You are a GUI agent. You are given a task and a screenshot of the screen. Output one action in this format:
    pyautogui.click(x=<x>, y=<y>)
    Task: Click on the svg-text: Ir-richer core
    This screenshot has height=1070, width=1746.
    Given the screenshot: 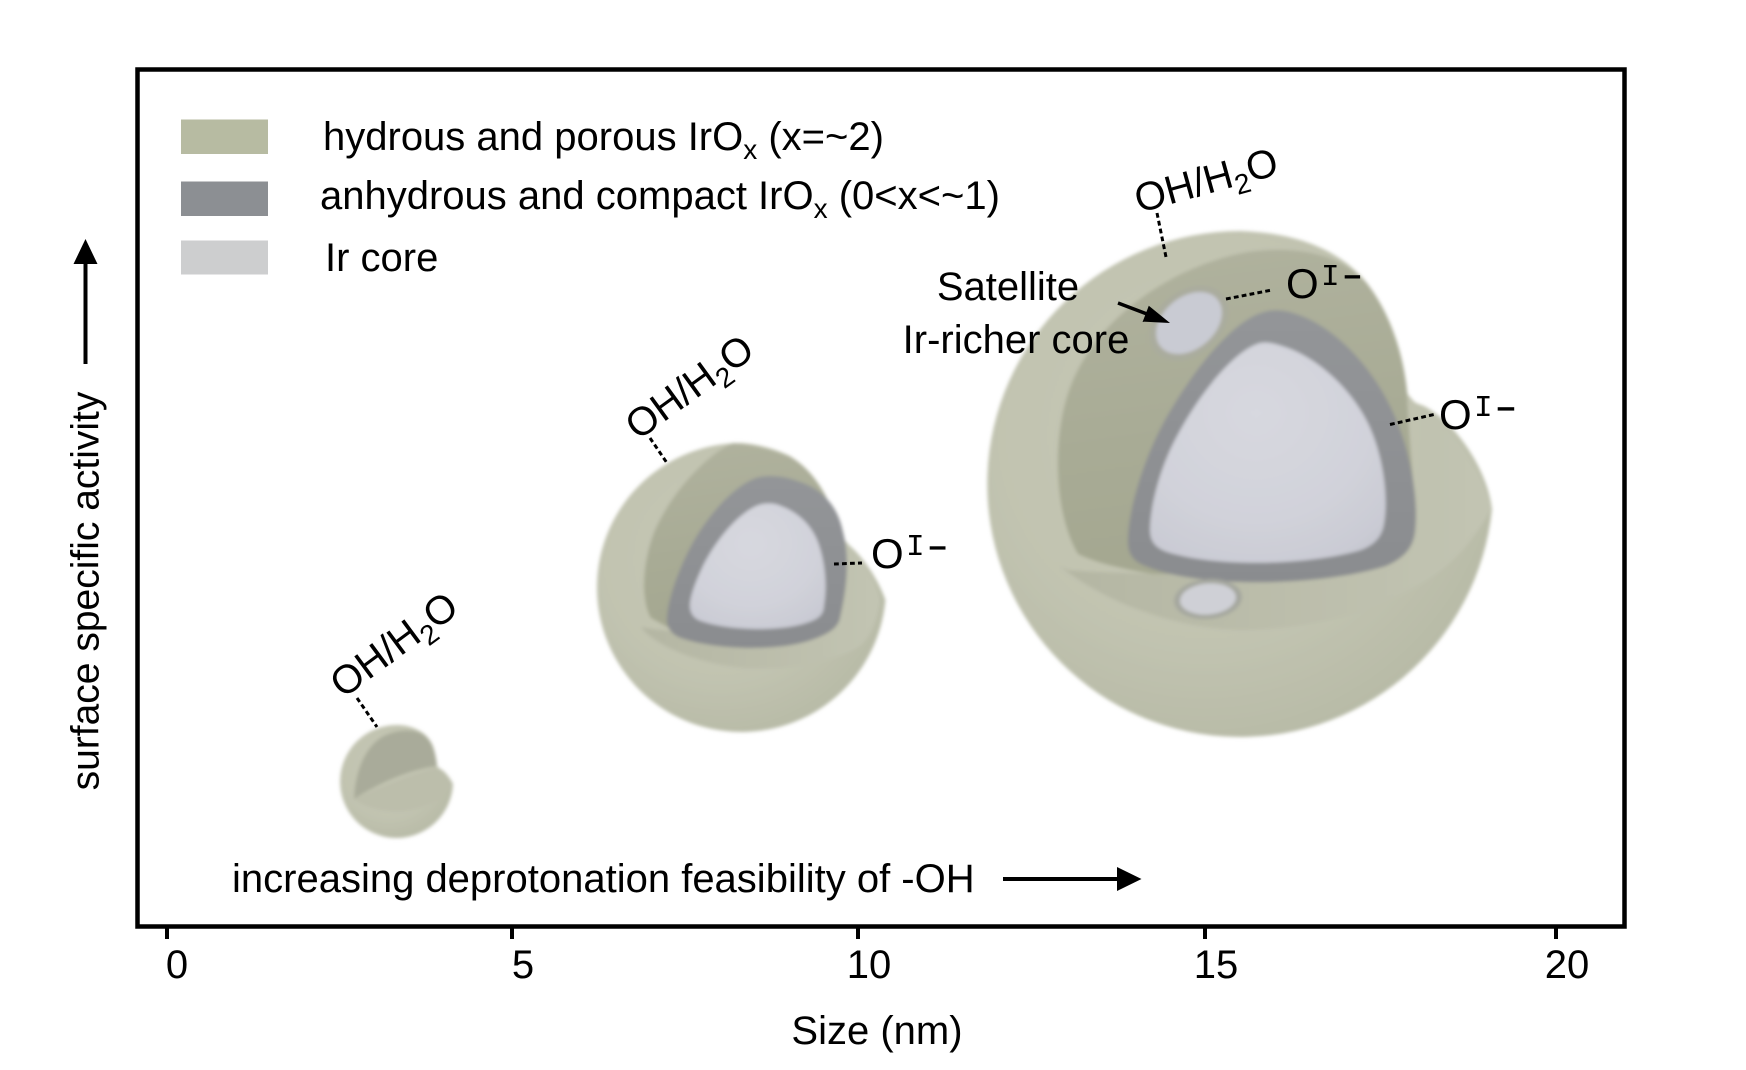 What is the action you would take?
    pyautogui.click(x=1016, y=340)
    